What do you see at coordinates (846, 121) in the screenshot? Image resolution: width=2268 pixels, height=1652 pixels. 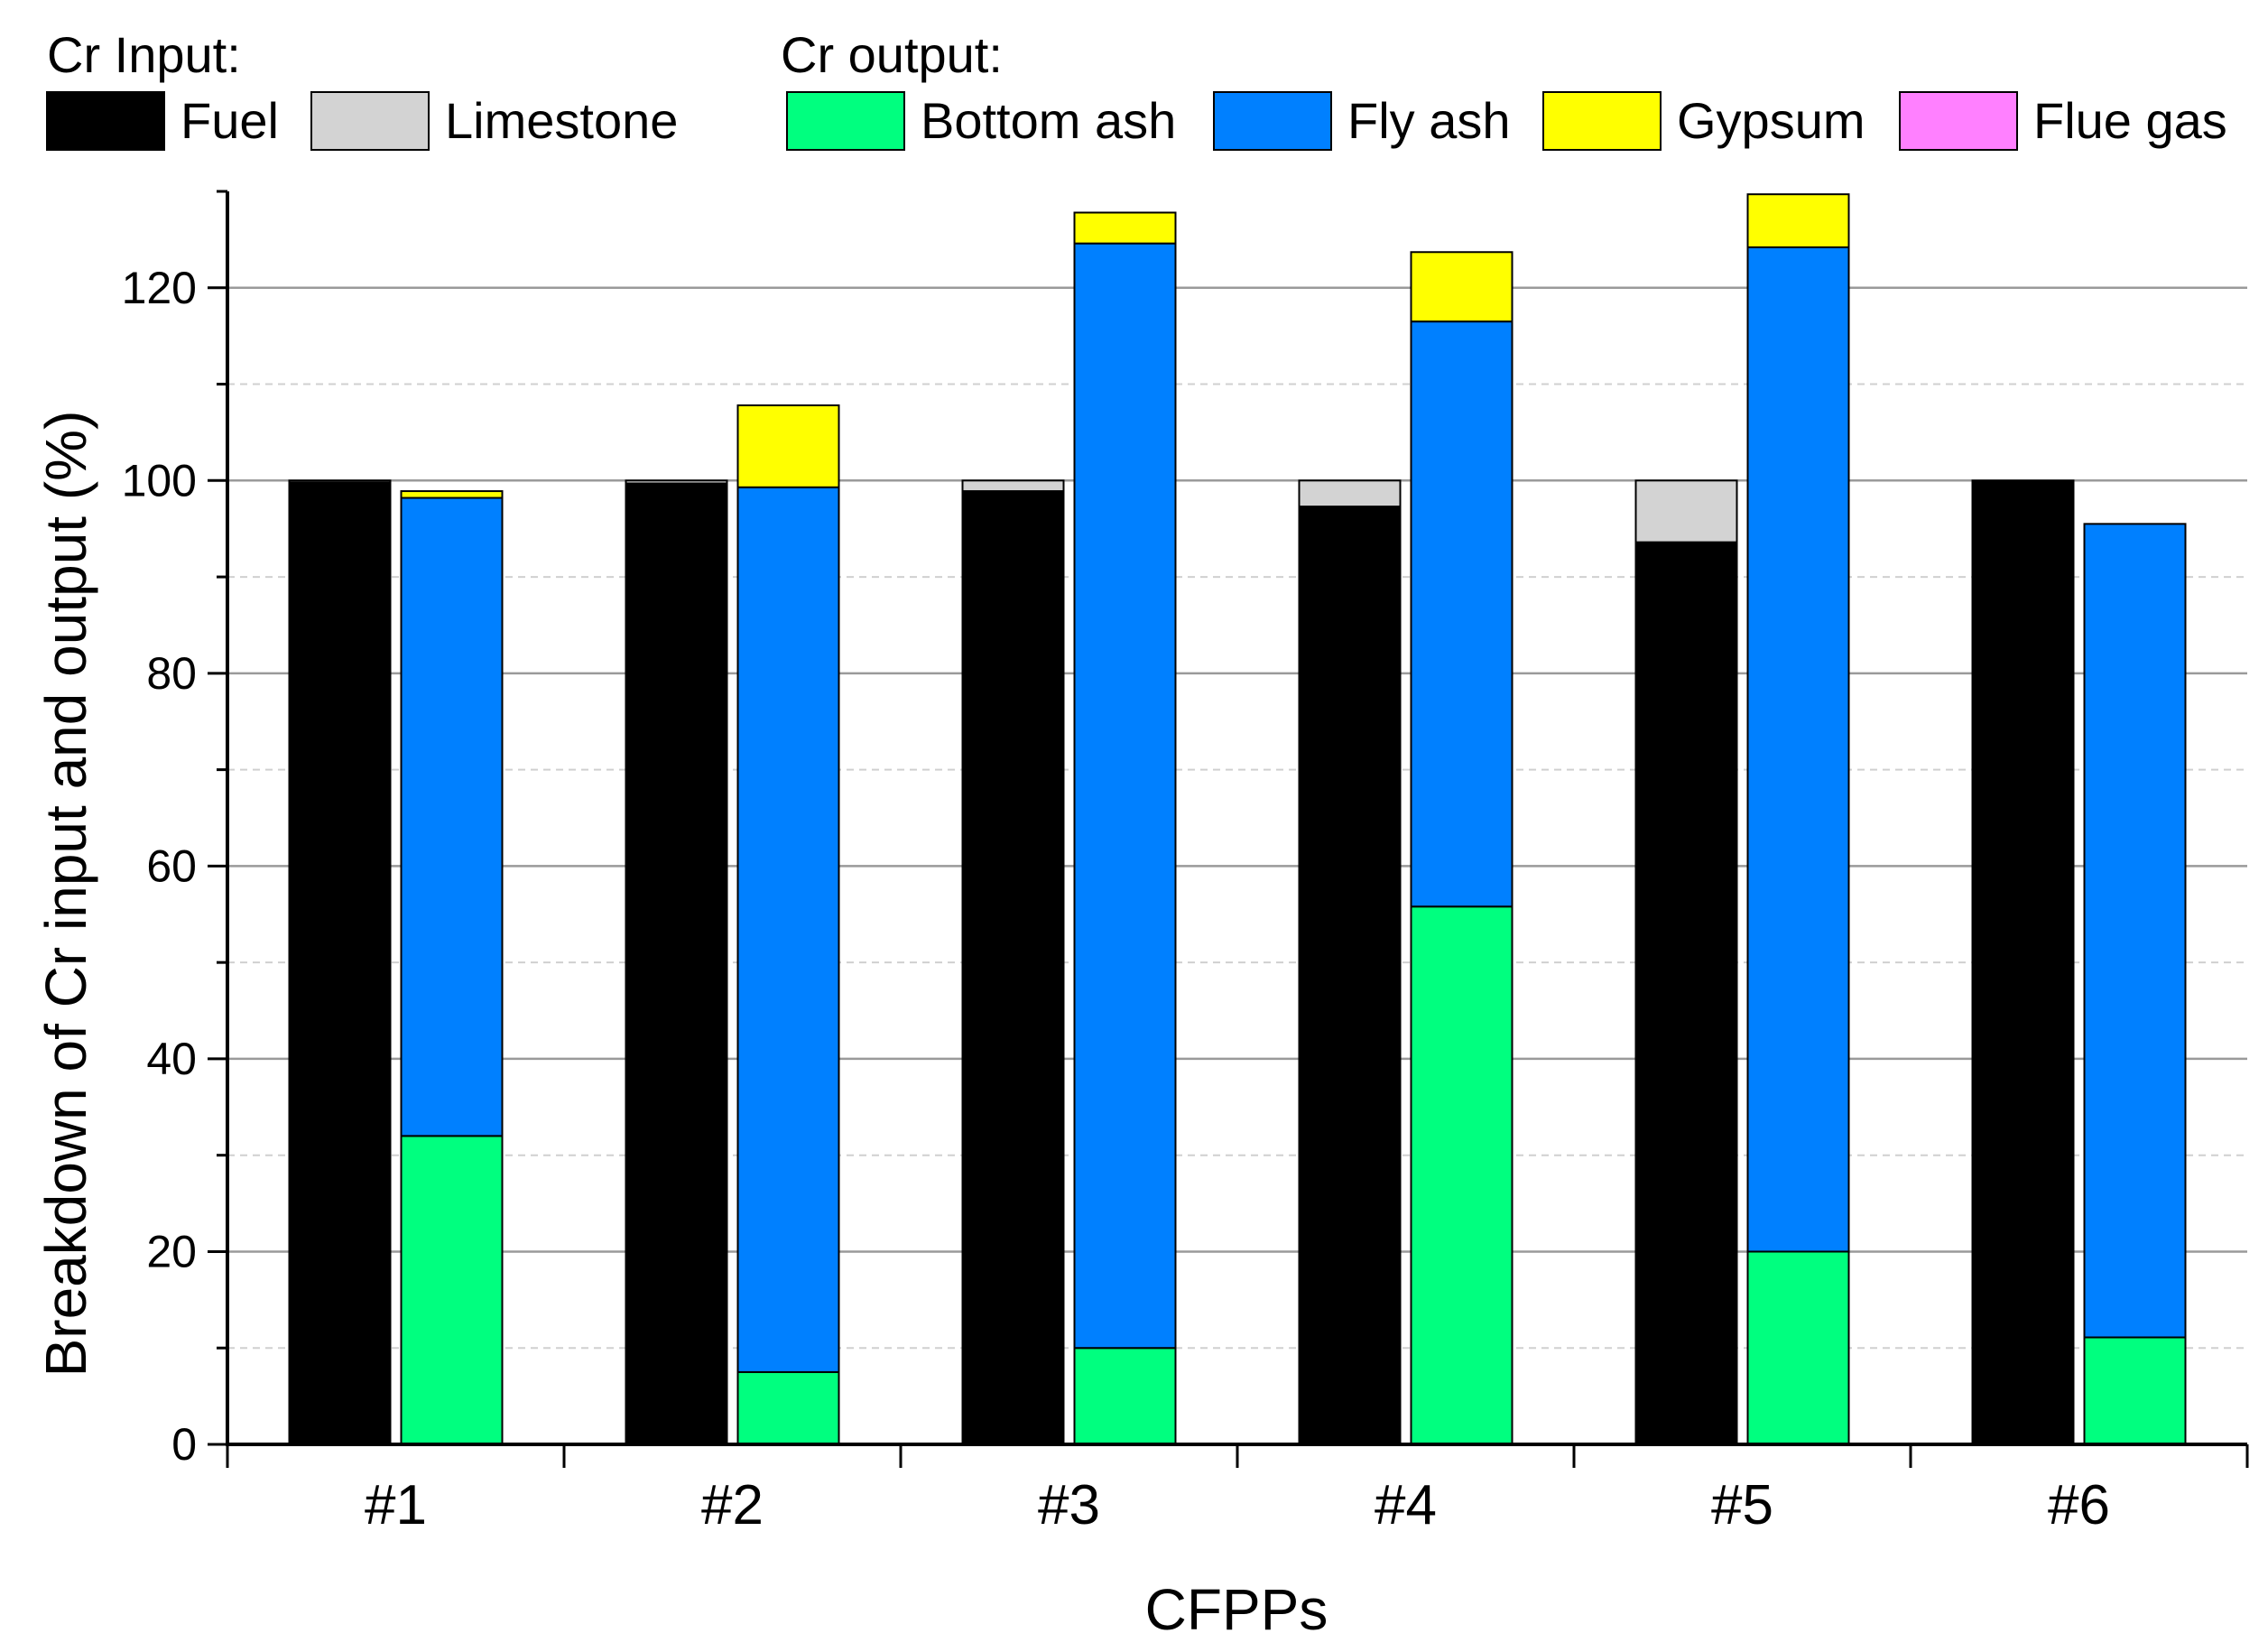 I see `legend-swatch-bottom-ash` at bounding box center [846, 121].